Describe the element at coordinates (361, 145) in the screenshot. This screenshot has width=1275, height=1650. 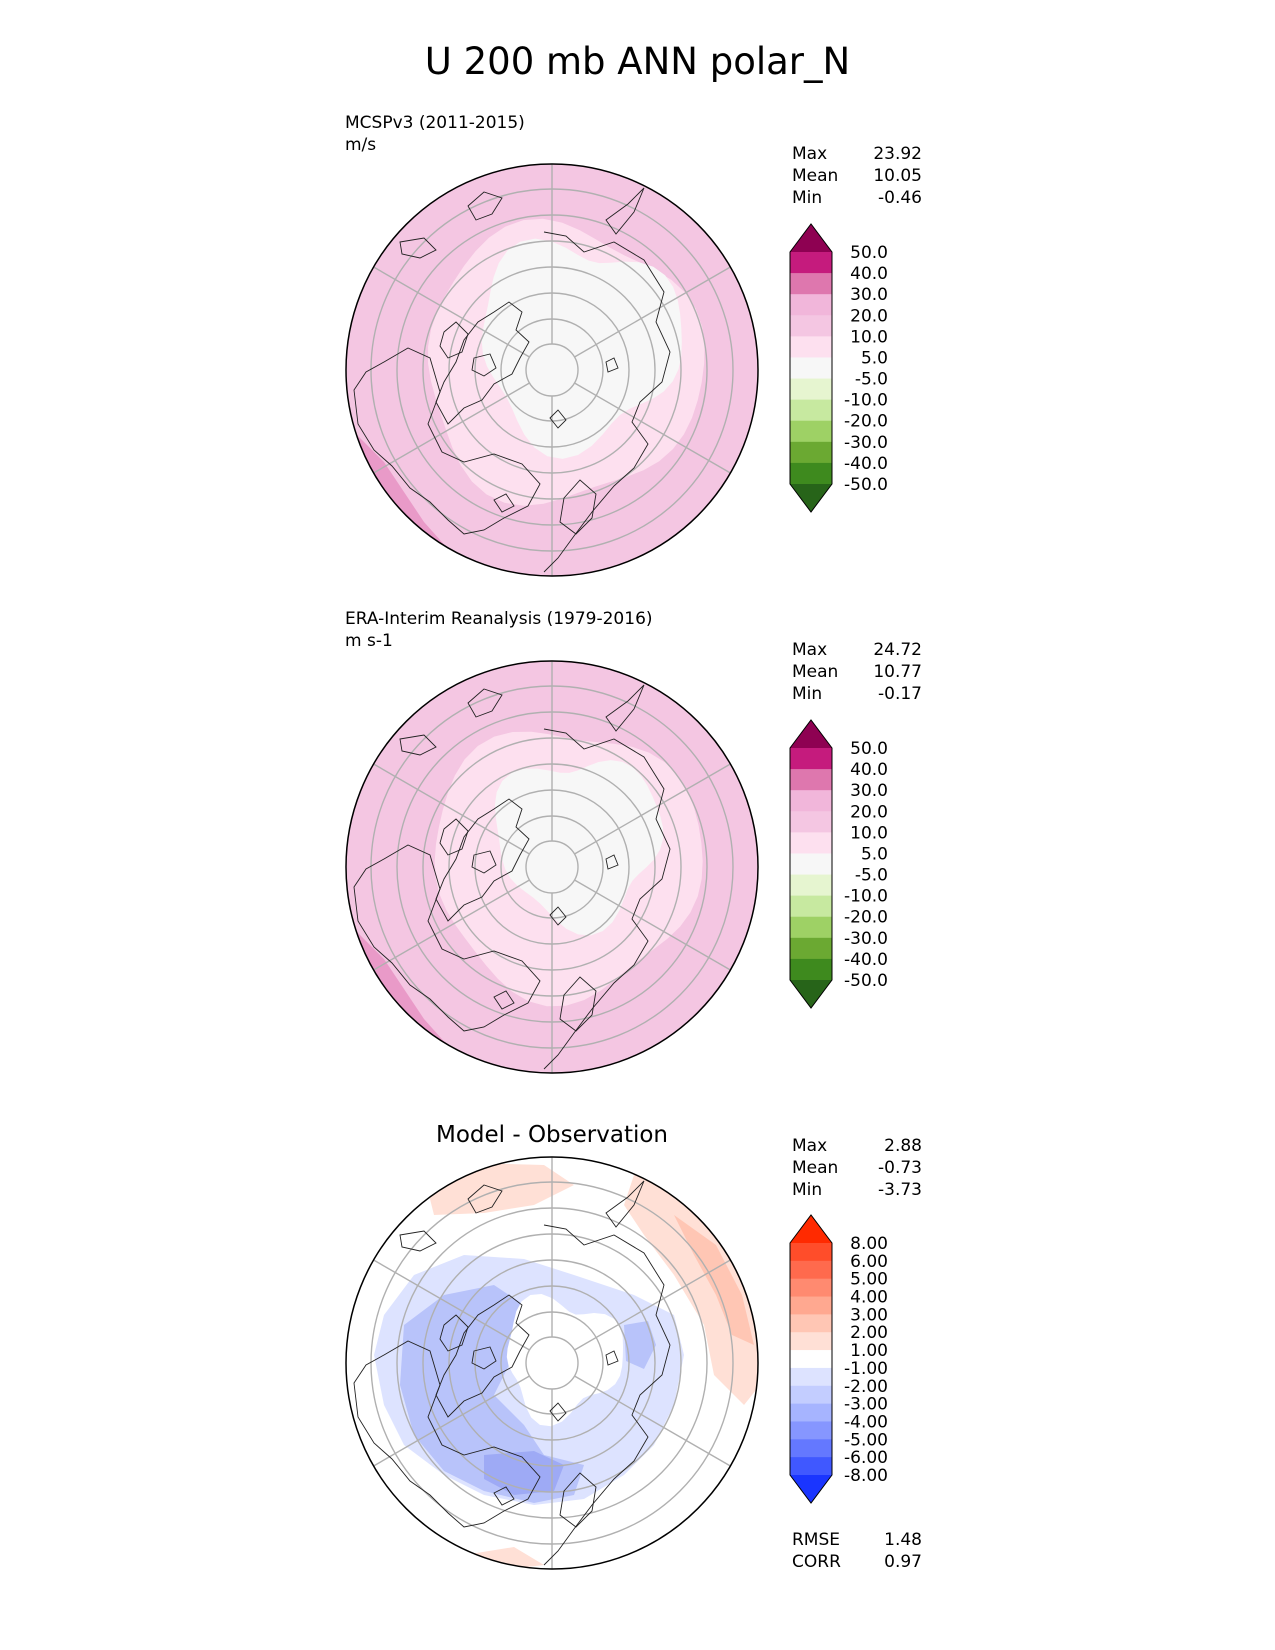
I see `panel1-units: m/s` at that location.